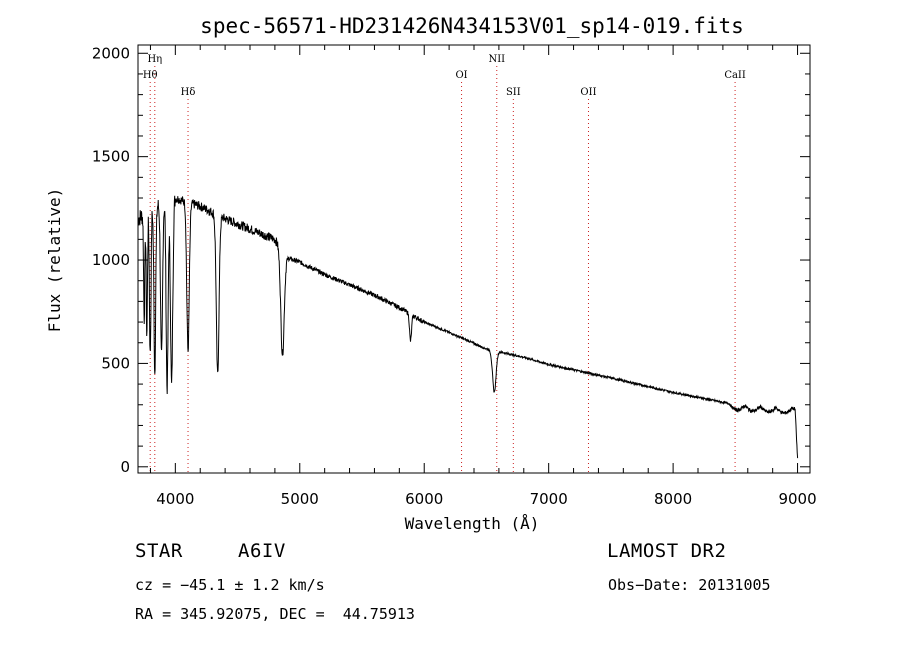  I want to click on y-tick-label: 2000, so click(111, 53).